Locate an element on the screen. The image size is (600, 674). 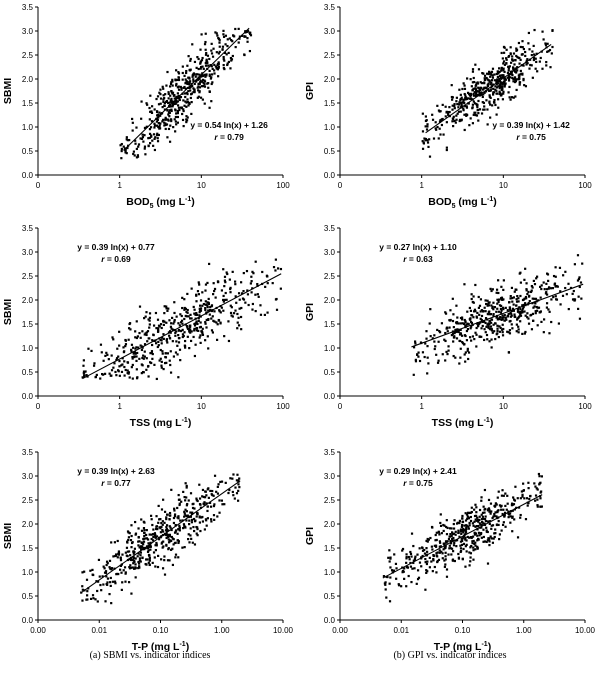
y-tick-label: 1.0 is located at coordinates (28, 127).